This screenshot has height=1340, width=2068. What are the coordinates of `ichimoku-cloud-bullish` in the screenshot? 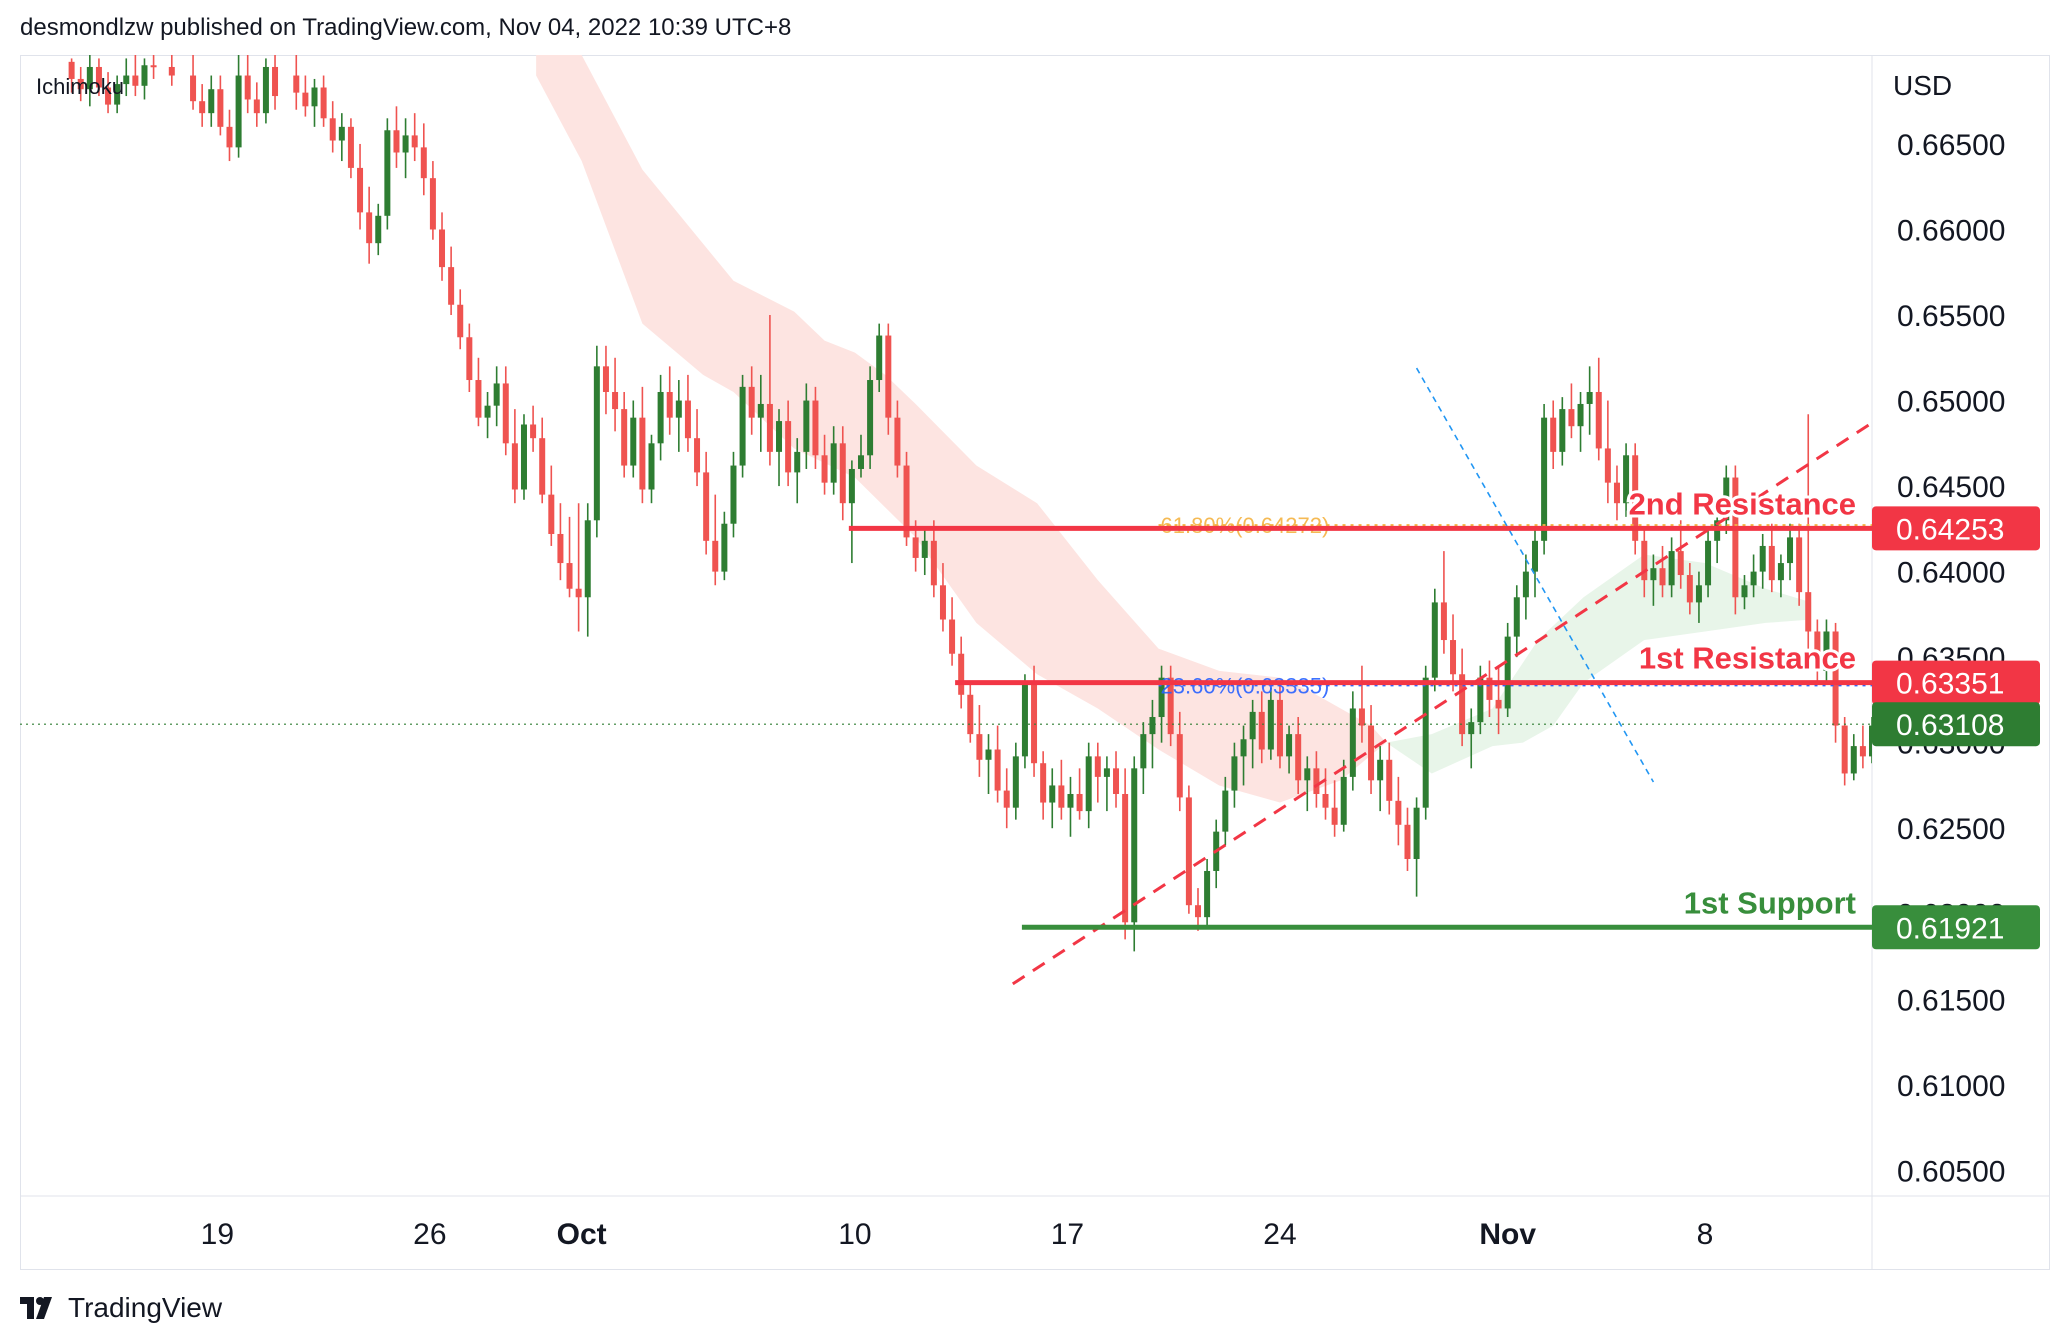 It's located at (1599, 664).